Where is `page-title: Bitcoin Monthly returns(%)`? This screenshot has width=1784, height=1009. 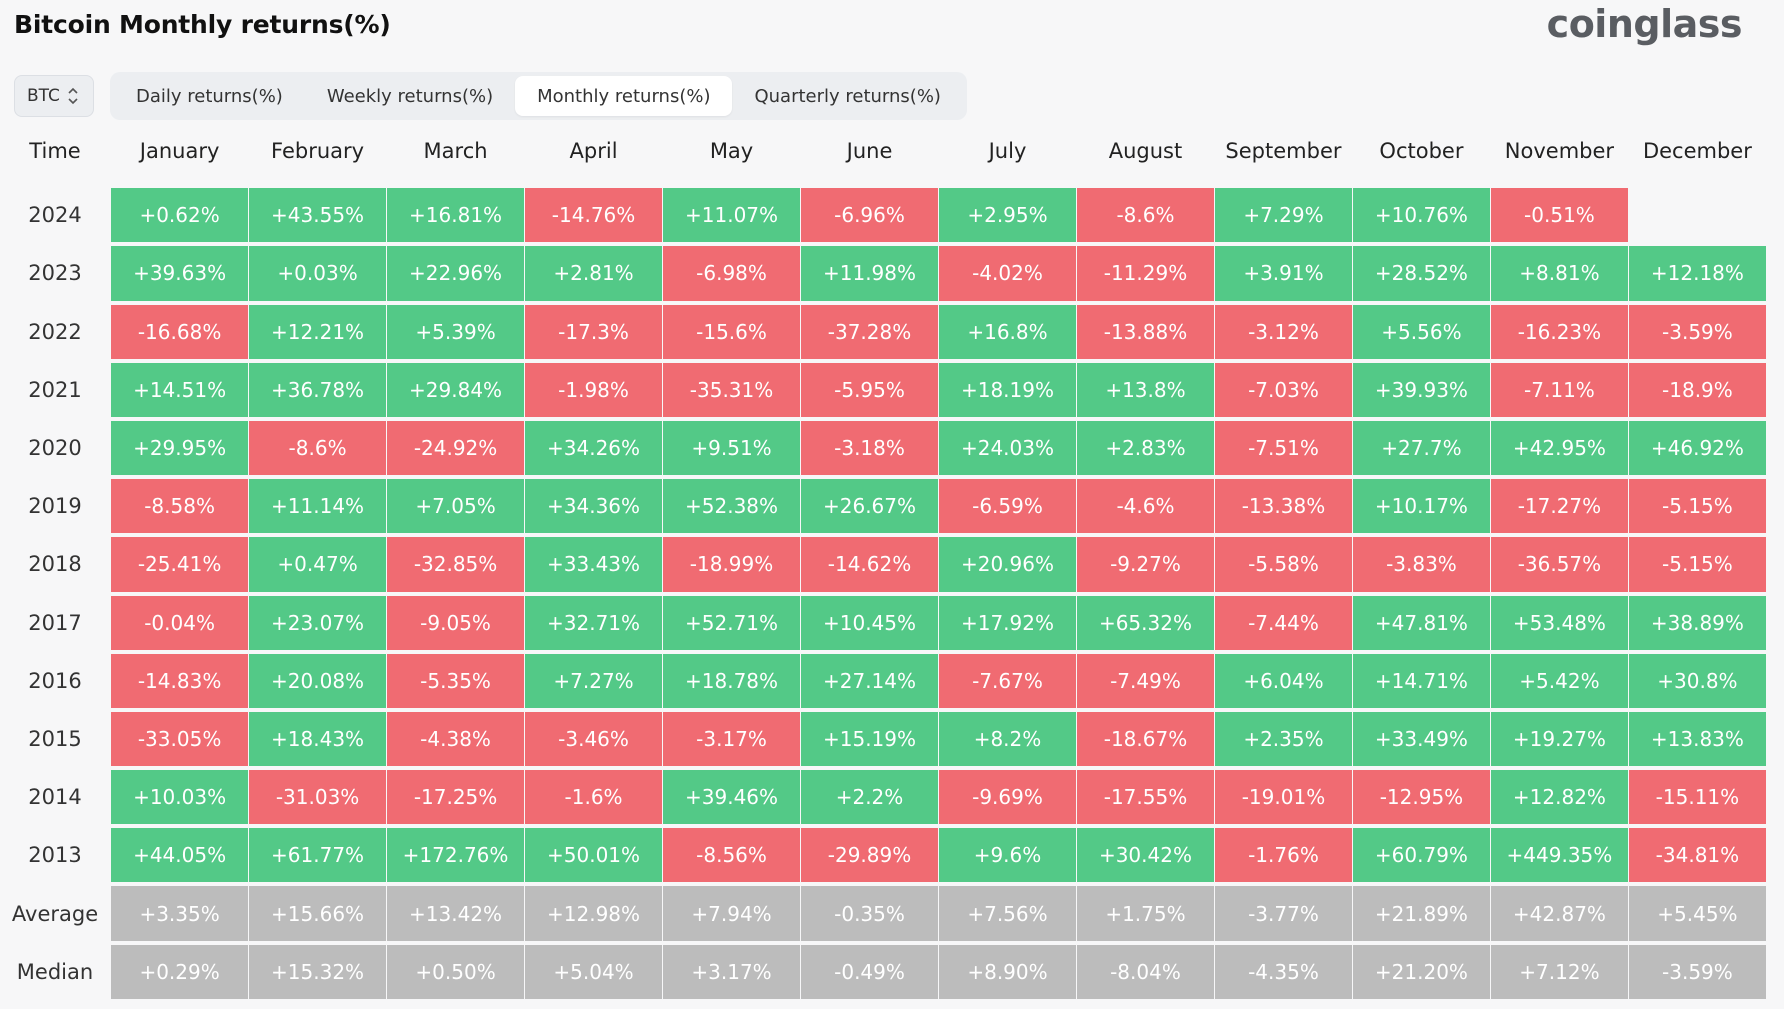 page-title: Bitcoin Monthly returns(%) is located at coordinates (202, 24).